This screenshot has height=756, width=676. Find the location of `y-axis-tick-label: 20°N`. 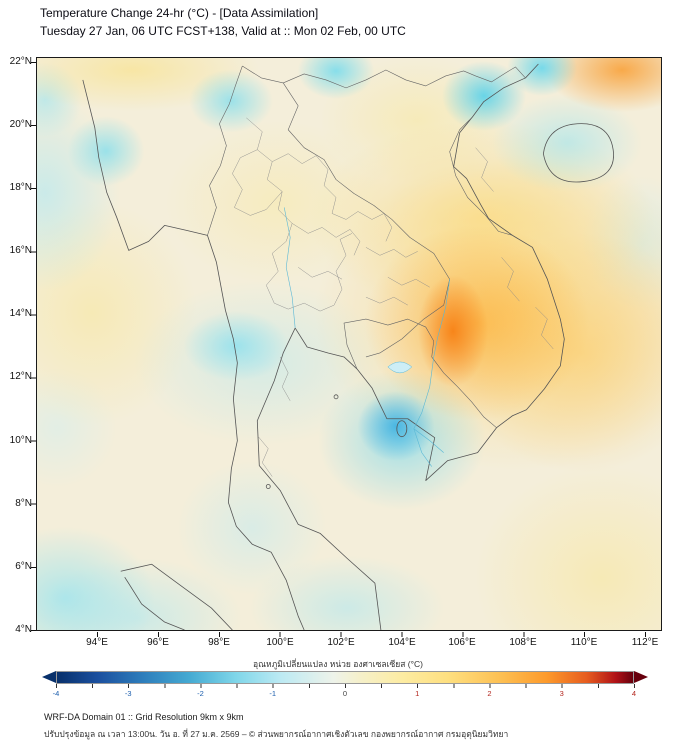

y-axis-tick-label: 20°N is located at coordinates (20, 124).